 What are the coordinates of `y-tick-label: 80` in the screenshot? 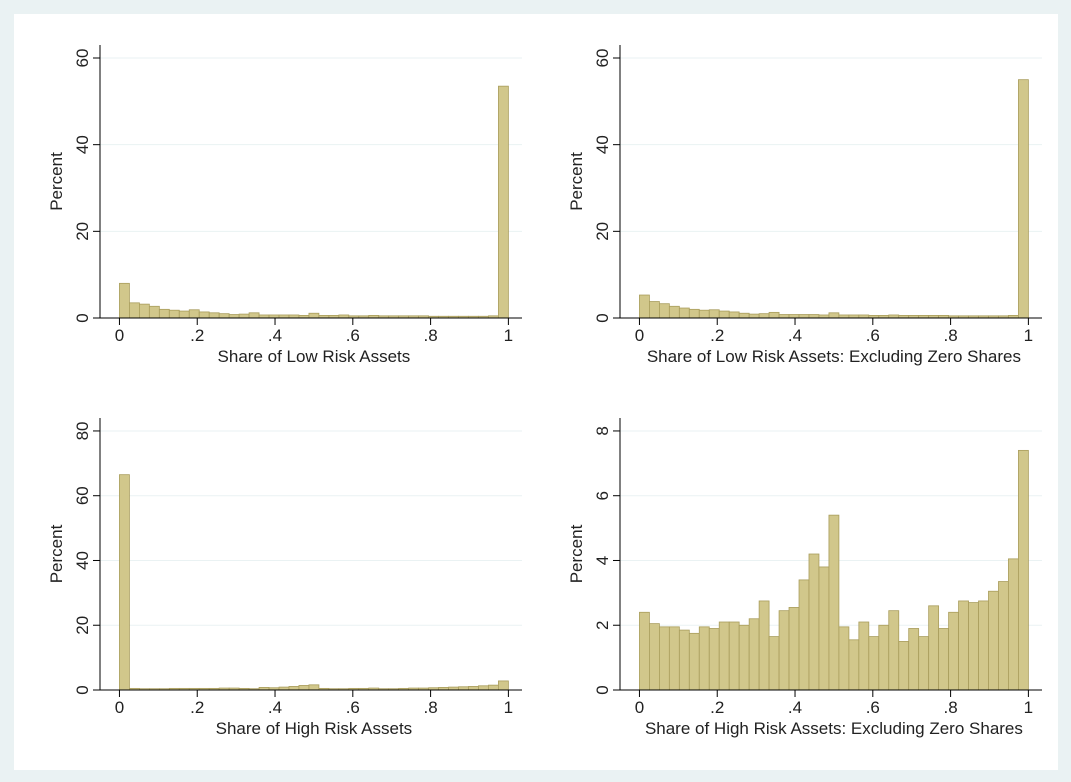 It's located at (82, 430).